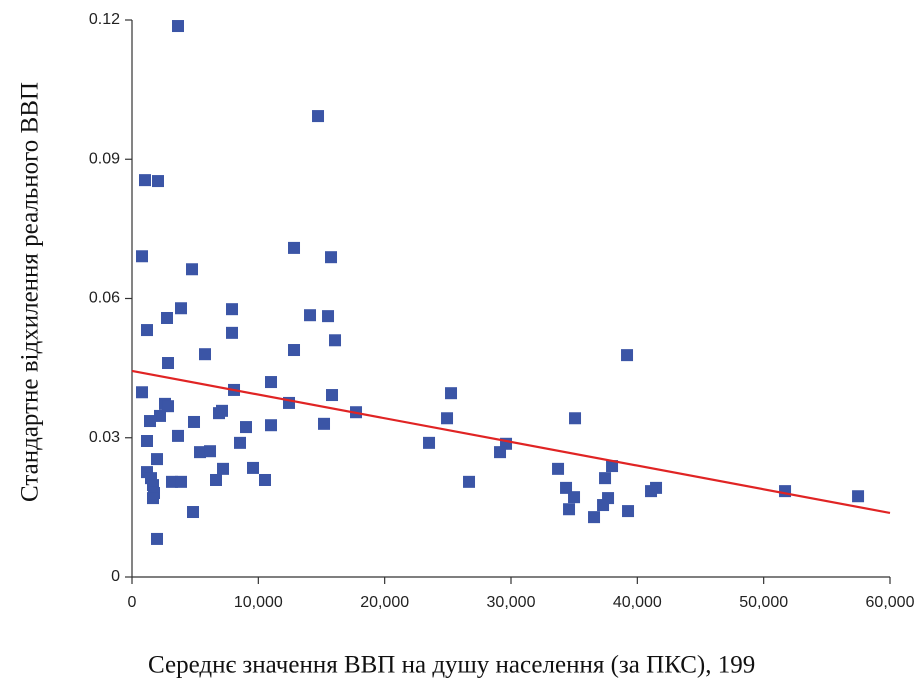  I want to click on y-tick-label: 0, so click(115, 576).